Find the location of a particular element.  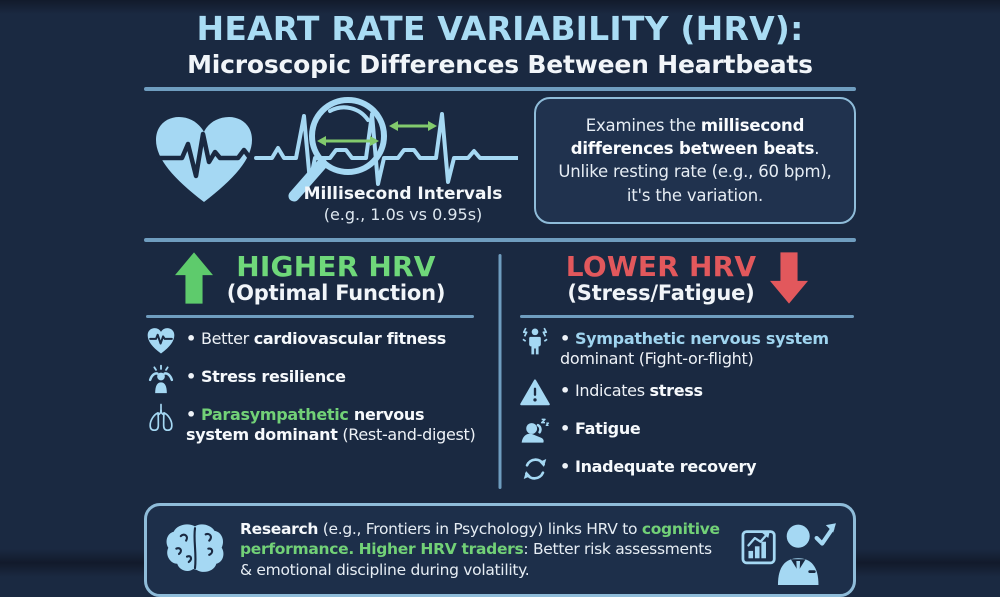

bullet-text: Indicates is located at coordinates (612, 390).